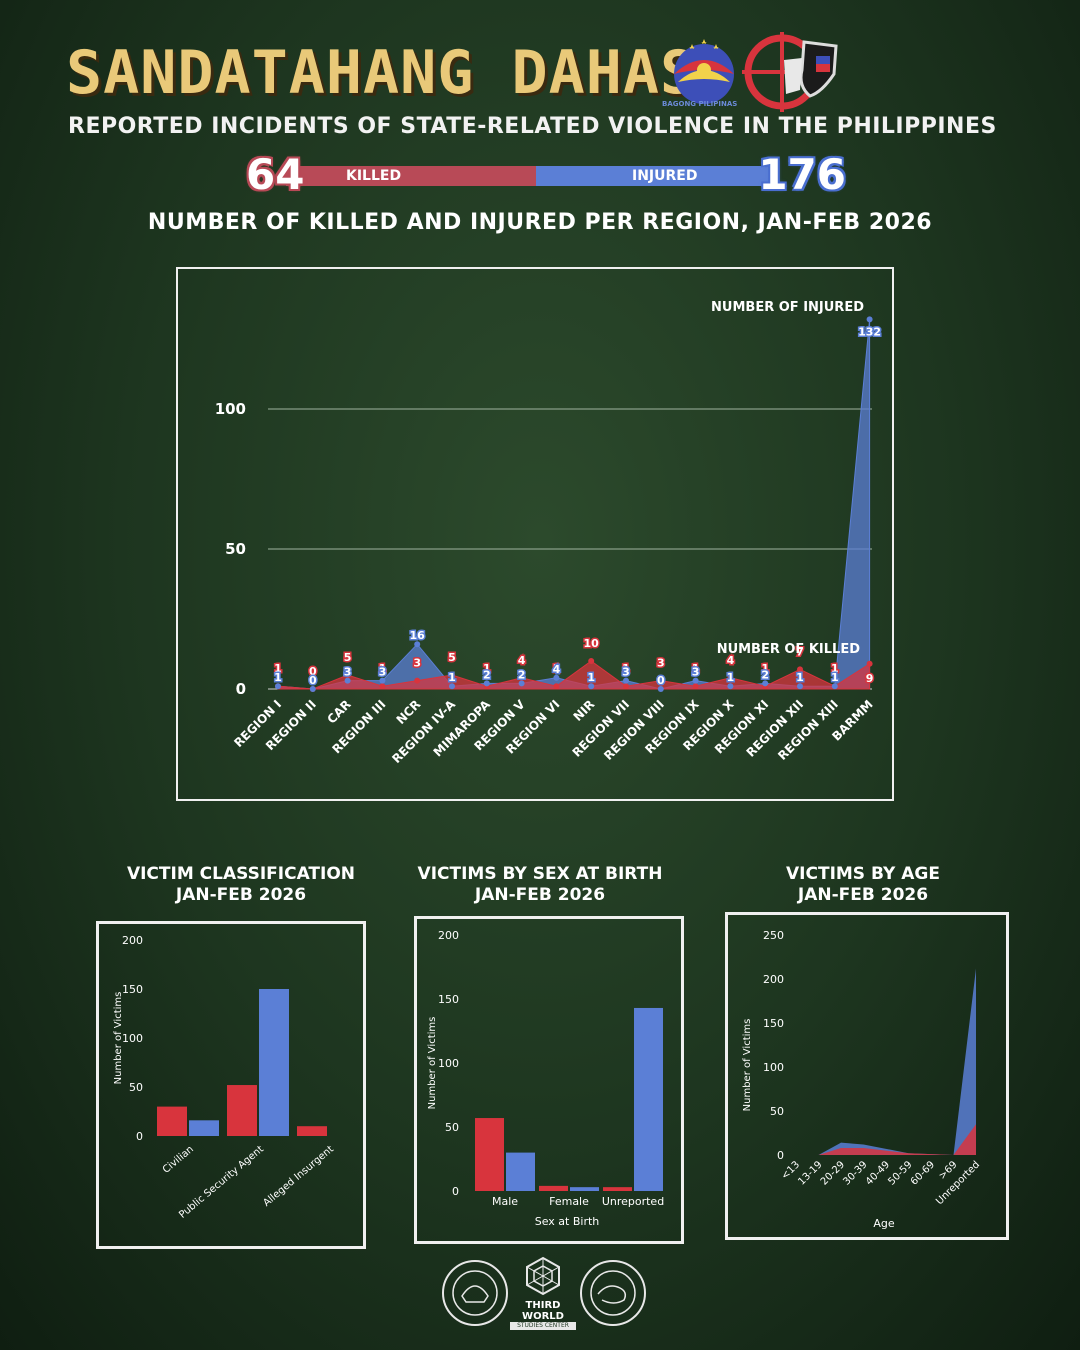 The image size is (1080, 1350). I want to click on x-tick-label: 50-59, so click(900, 1173).